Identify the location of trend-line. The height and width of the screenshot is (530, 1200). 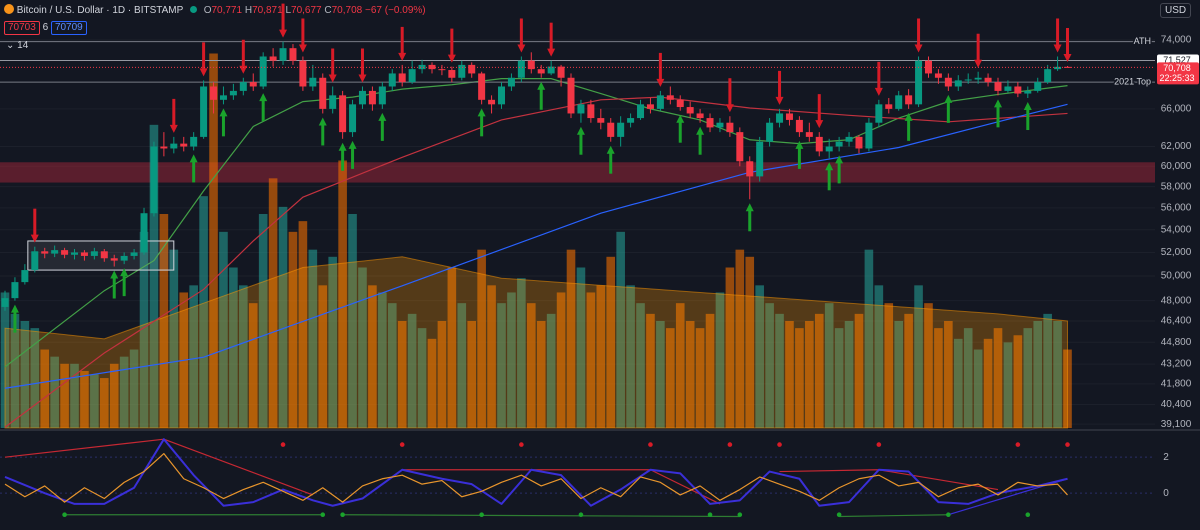
(84, 448).